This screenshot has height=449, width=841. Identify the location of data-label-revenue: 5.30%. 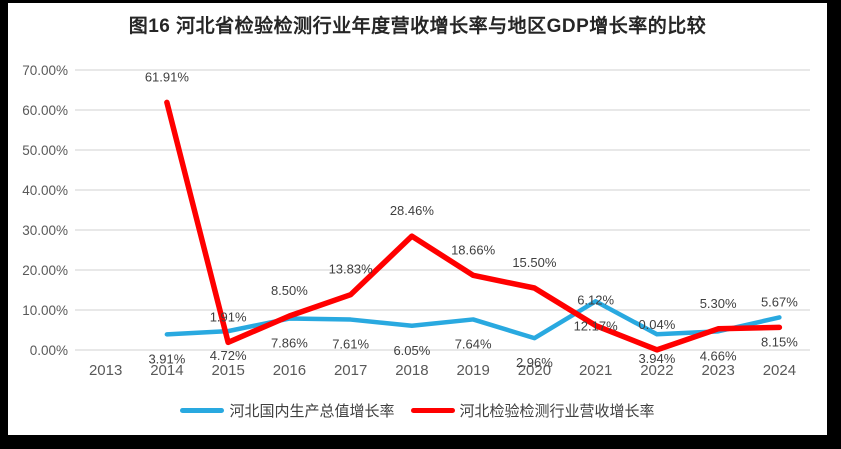
(718, 303).